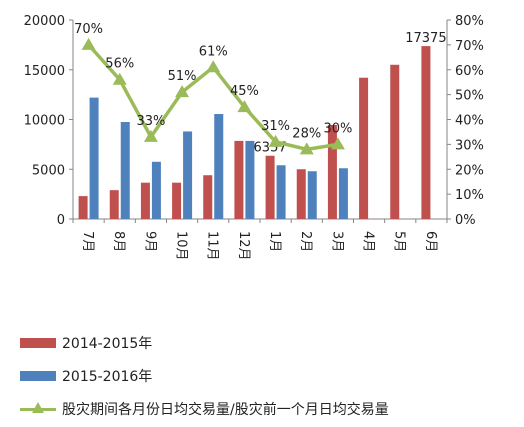 Image resolution: width=524 pixels, height=427 pixels. What do you see at coordinates (469, 145) in the screenshot?
I see `y-right-tick-label: 30%` at bounding box center [469, 145].